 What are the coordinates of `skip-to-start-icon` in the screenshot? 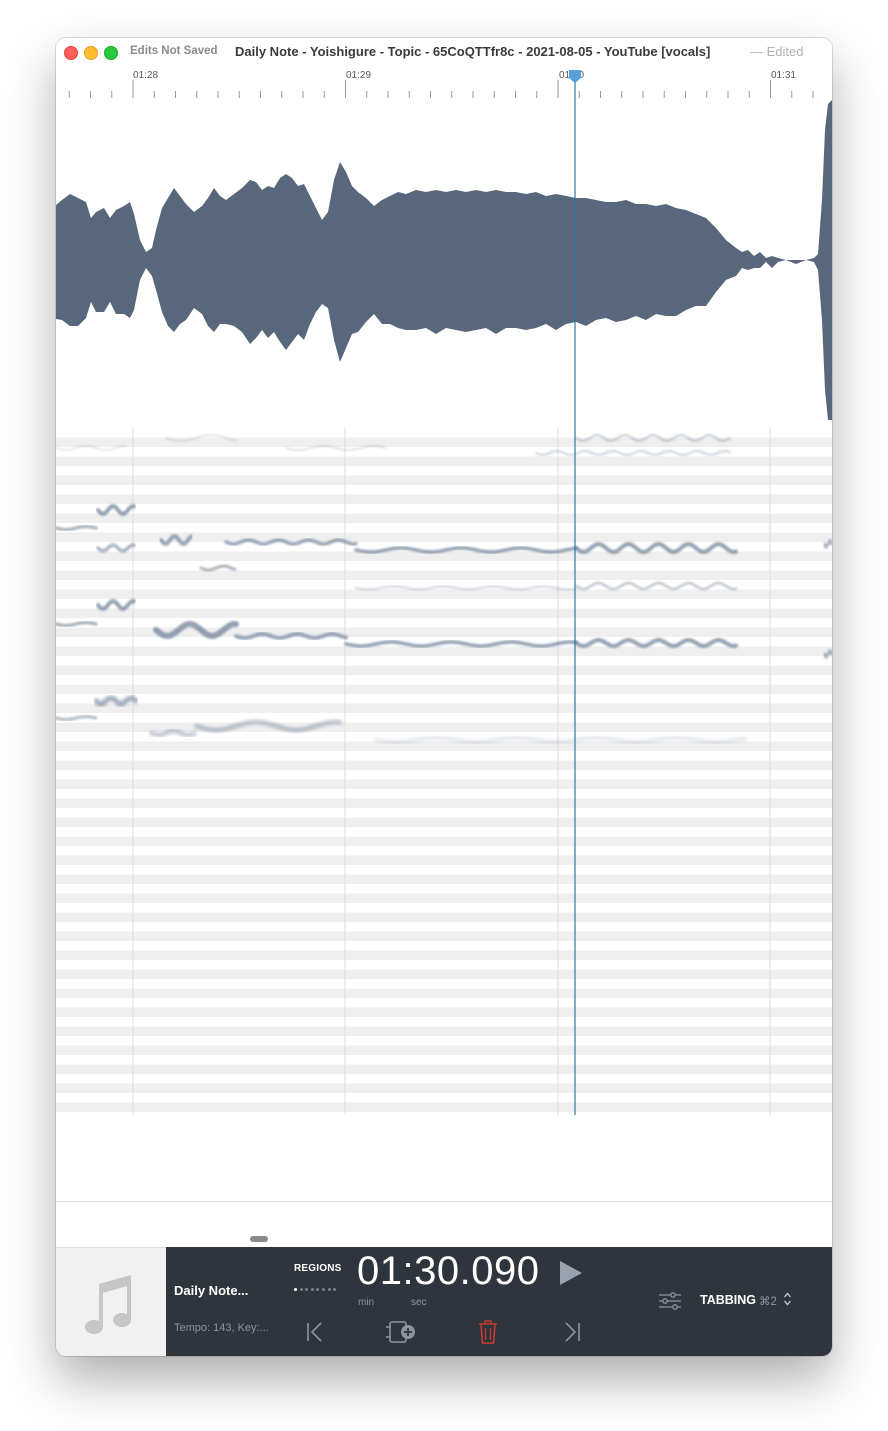 It's located at (315, 1332).